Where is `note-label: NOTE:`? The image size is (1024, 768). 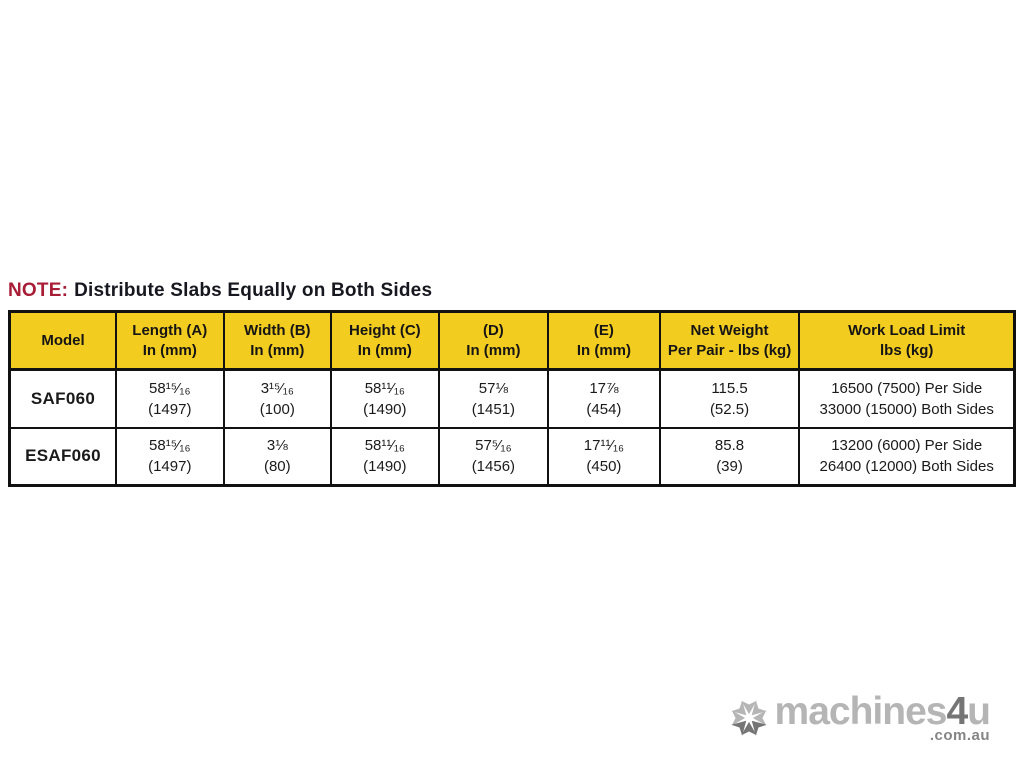
note-label: NOTE: is located at coordinates (38, 290).